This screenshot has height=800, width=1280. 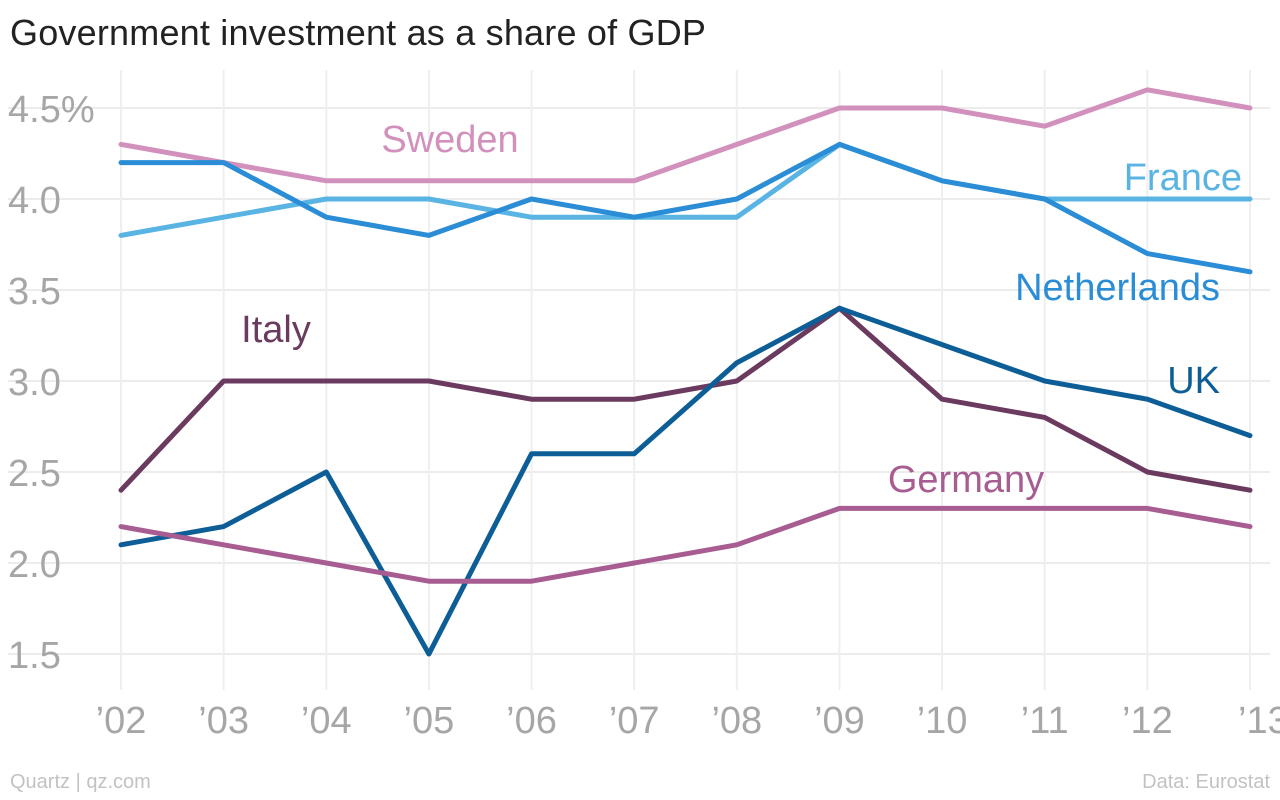 I want to click on series-line-france, so click(x=685, y=189).